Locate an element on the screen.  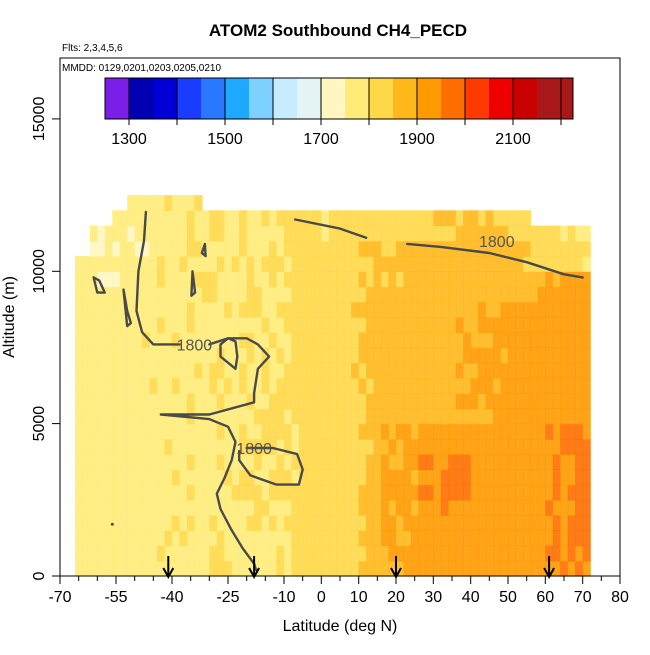
contour-line is located at coordinates (203, 250).